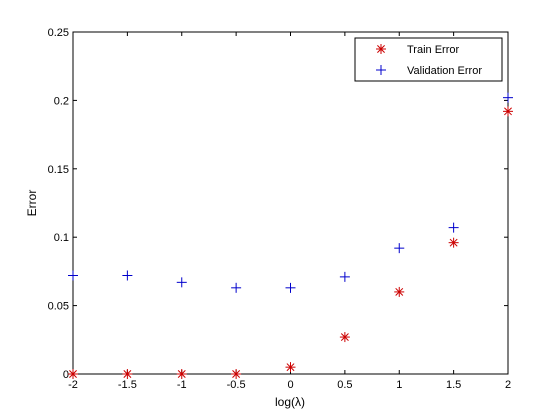 The width and height of the screenshot is (560, 420). I want to click on legend-label-train-error: Train Error, so click(433, 50).